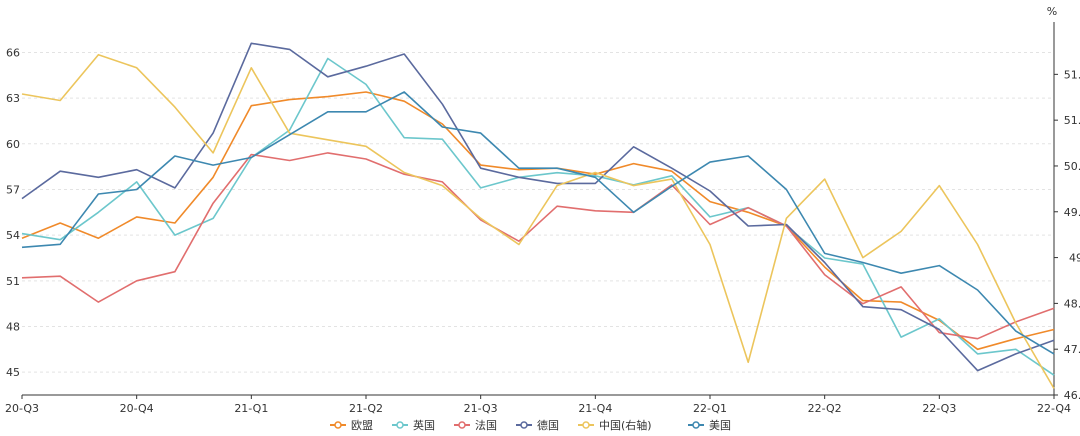 This screenshot has width=1080, height=436. I want to click on x-tick-label: 20-Q4, so click(137, 408).